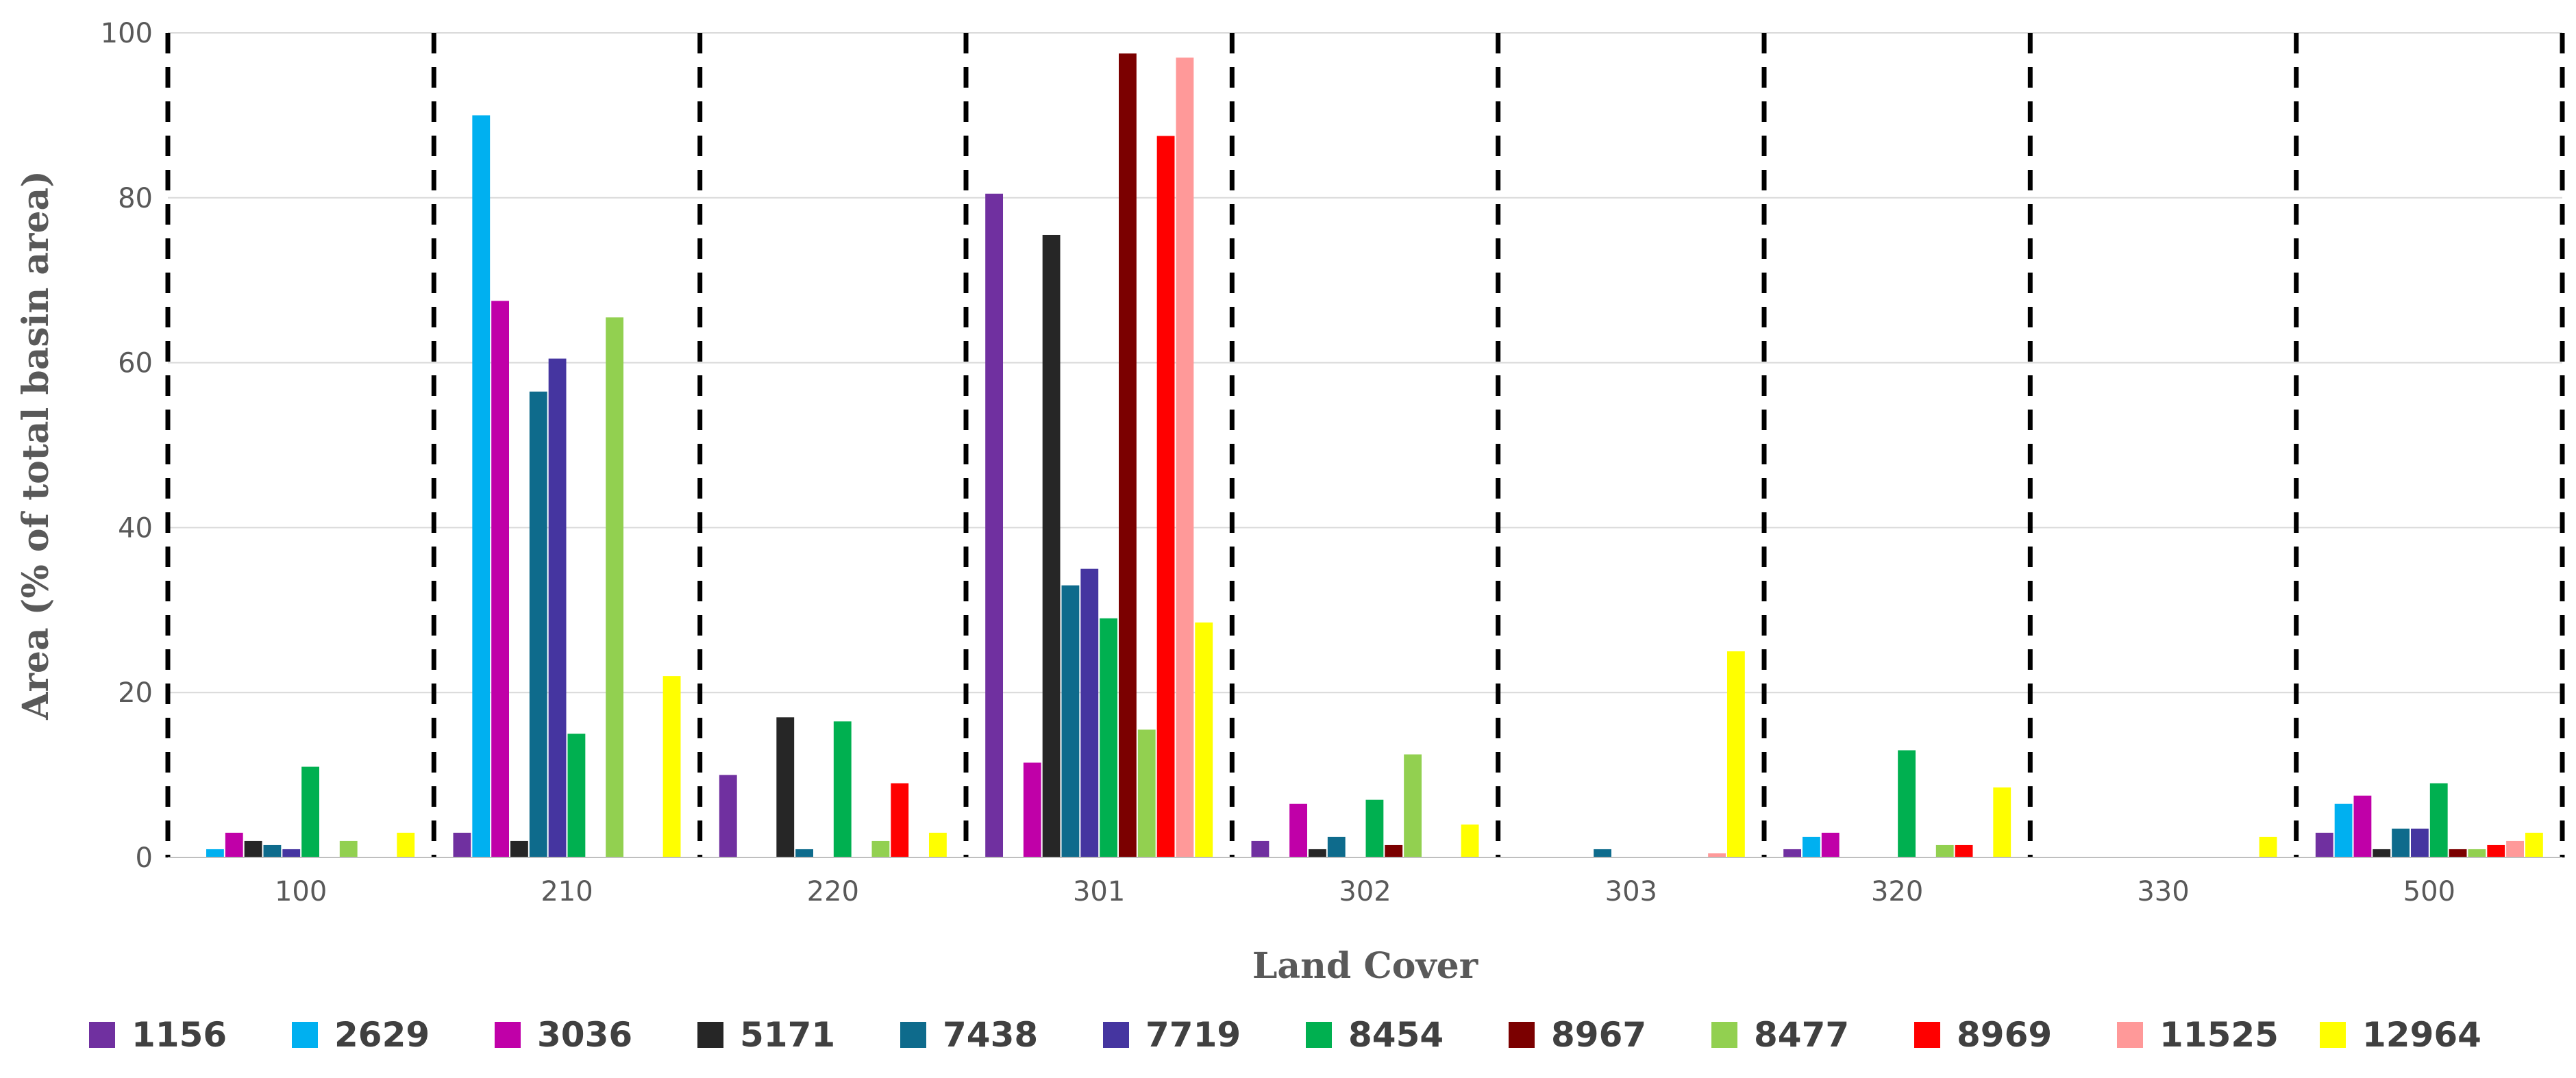 This screenshot has width=2576, height=1078. Describe the element at coordinates (1598, 1035) in the screenshot. I see `legend-label: 8967` at that location.